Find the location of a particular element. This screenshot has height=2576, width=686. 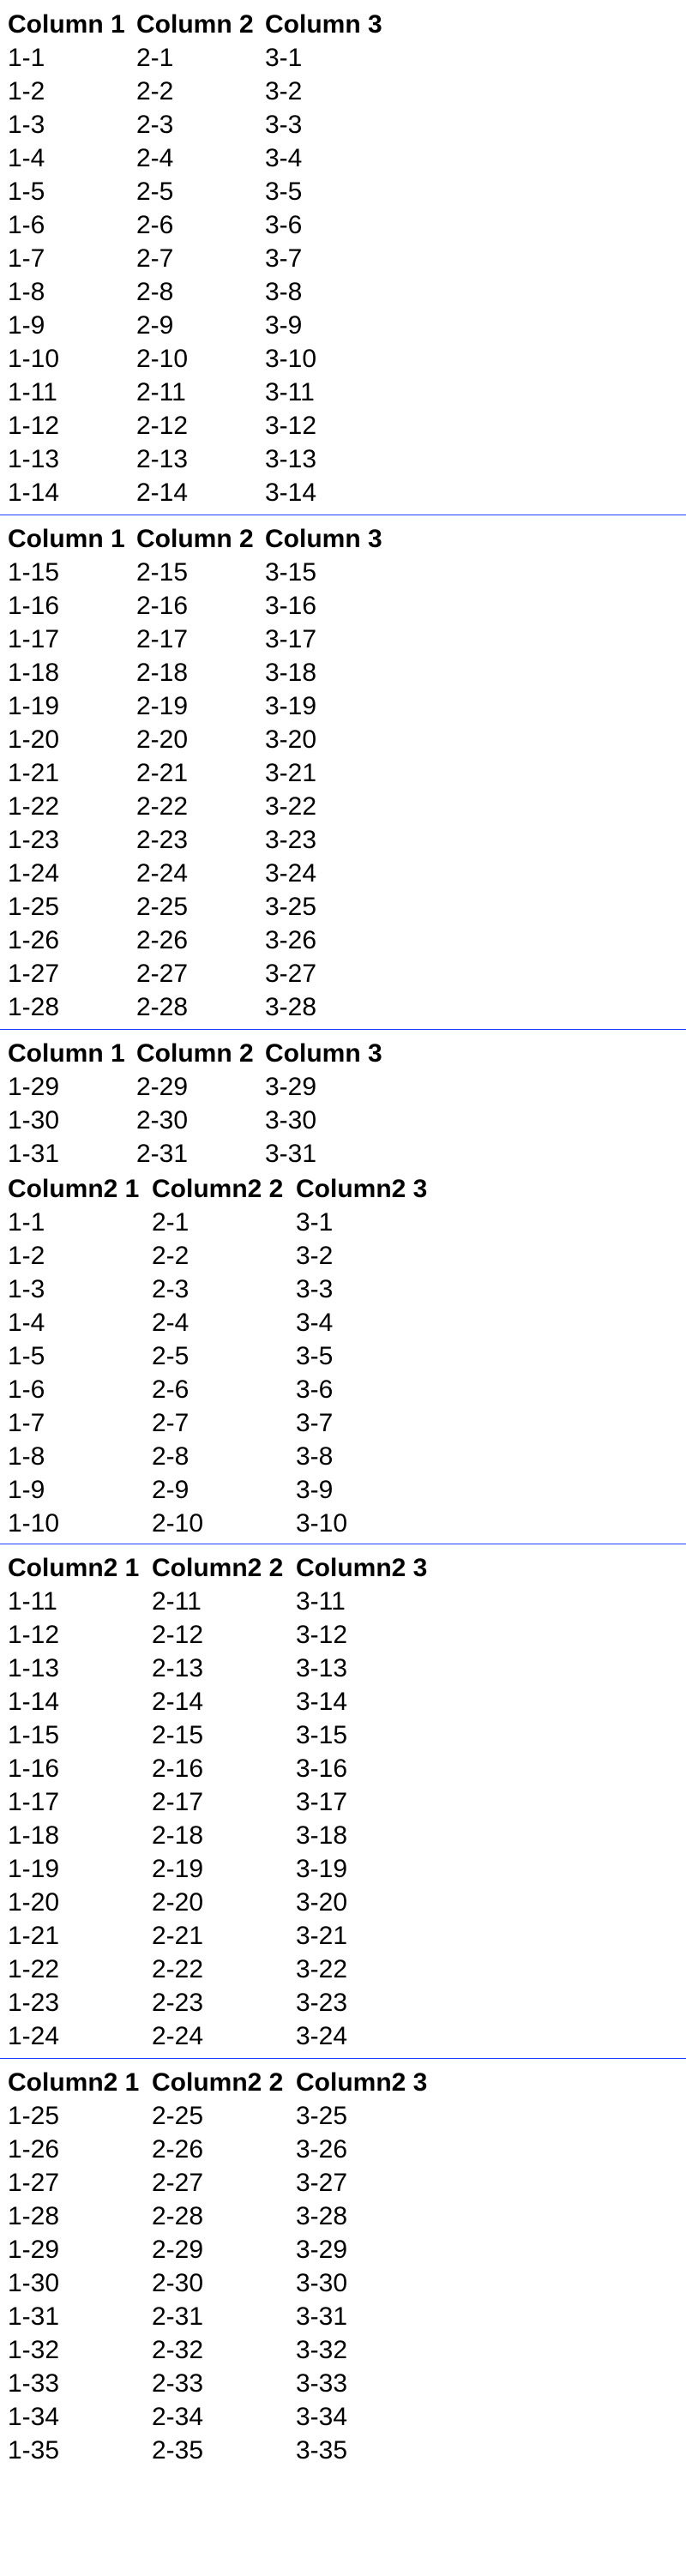

table-cell: 2-34 is located at coordinates (178, 2417).